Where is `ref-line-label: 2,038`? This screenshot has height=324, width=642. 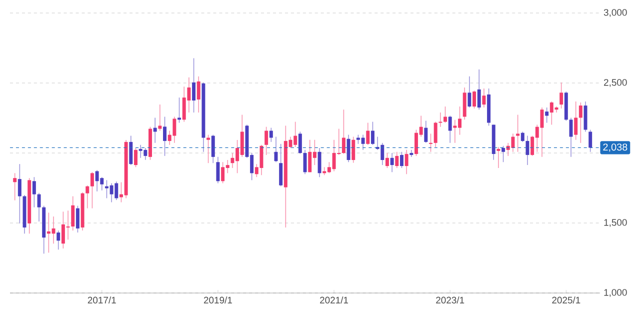
ref-line-label: 2,038 is located at coordinates (615, 148).